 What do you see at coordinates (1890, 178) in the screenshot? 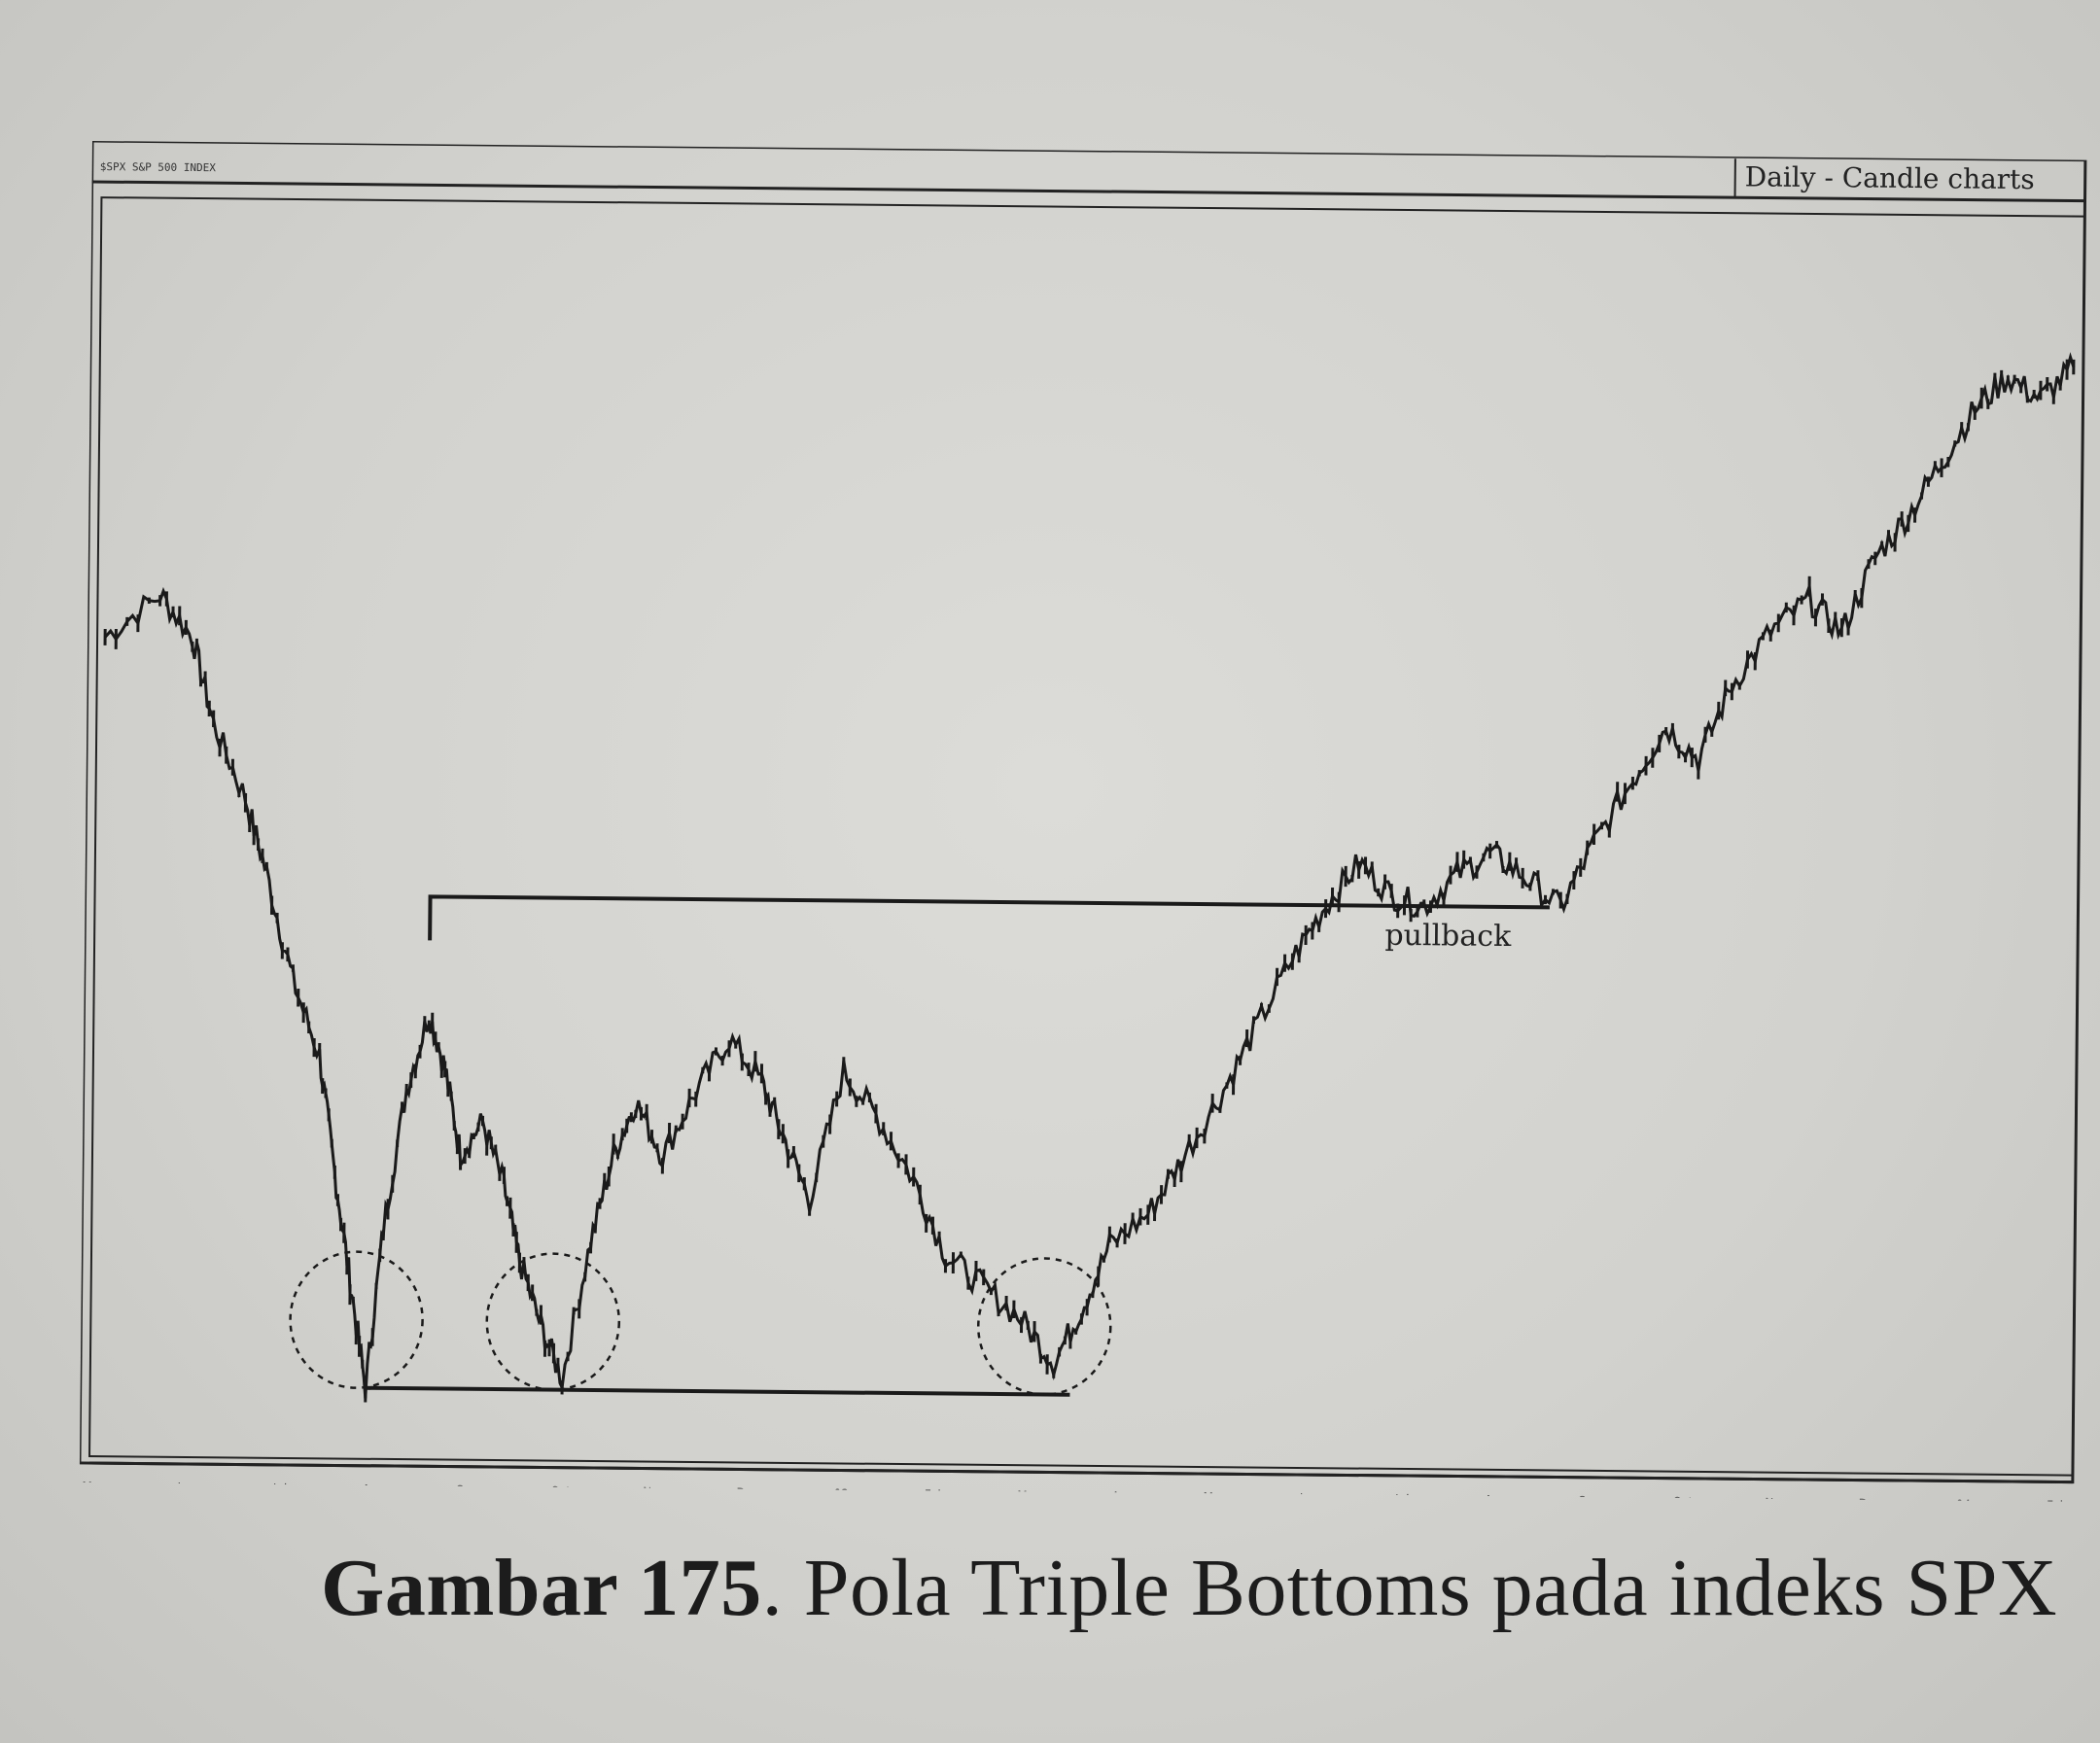
I see `chart-mode-label: Daily - Candle charts` at bounding box center [1890, 178].